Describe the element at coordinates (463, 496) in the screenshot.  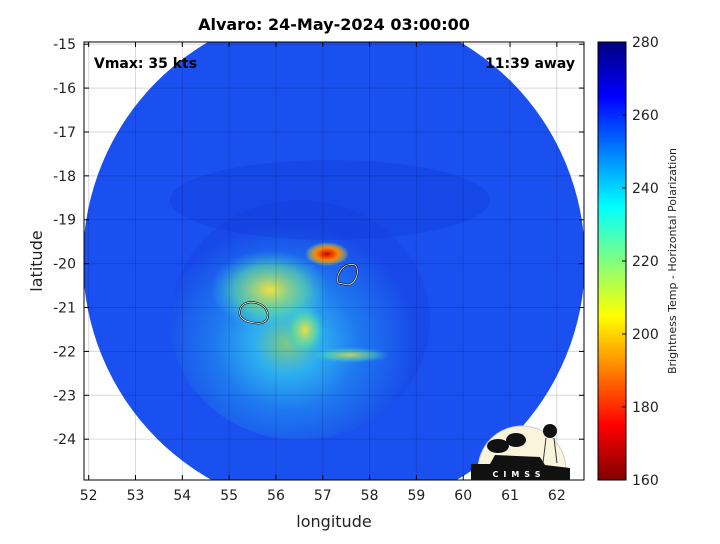
I see `x-tick-label: 60` at that location.